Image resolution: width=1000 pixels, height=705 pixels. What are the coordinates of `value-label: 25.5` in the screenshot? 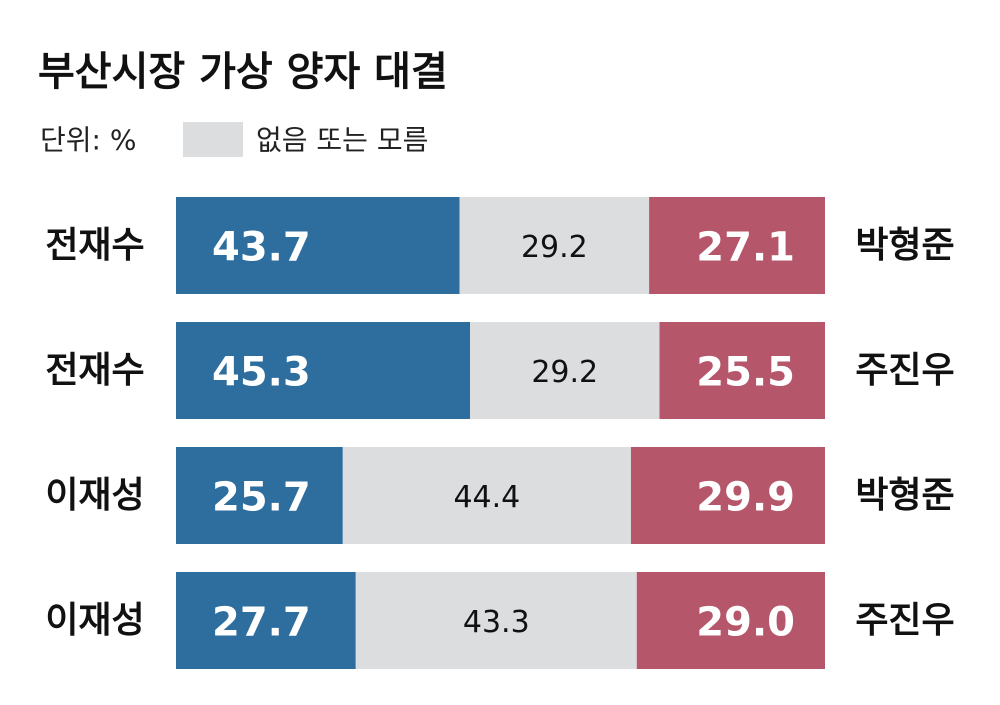 It's located at (745, 373).